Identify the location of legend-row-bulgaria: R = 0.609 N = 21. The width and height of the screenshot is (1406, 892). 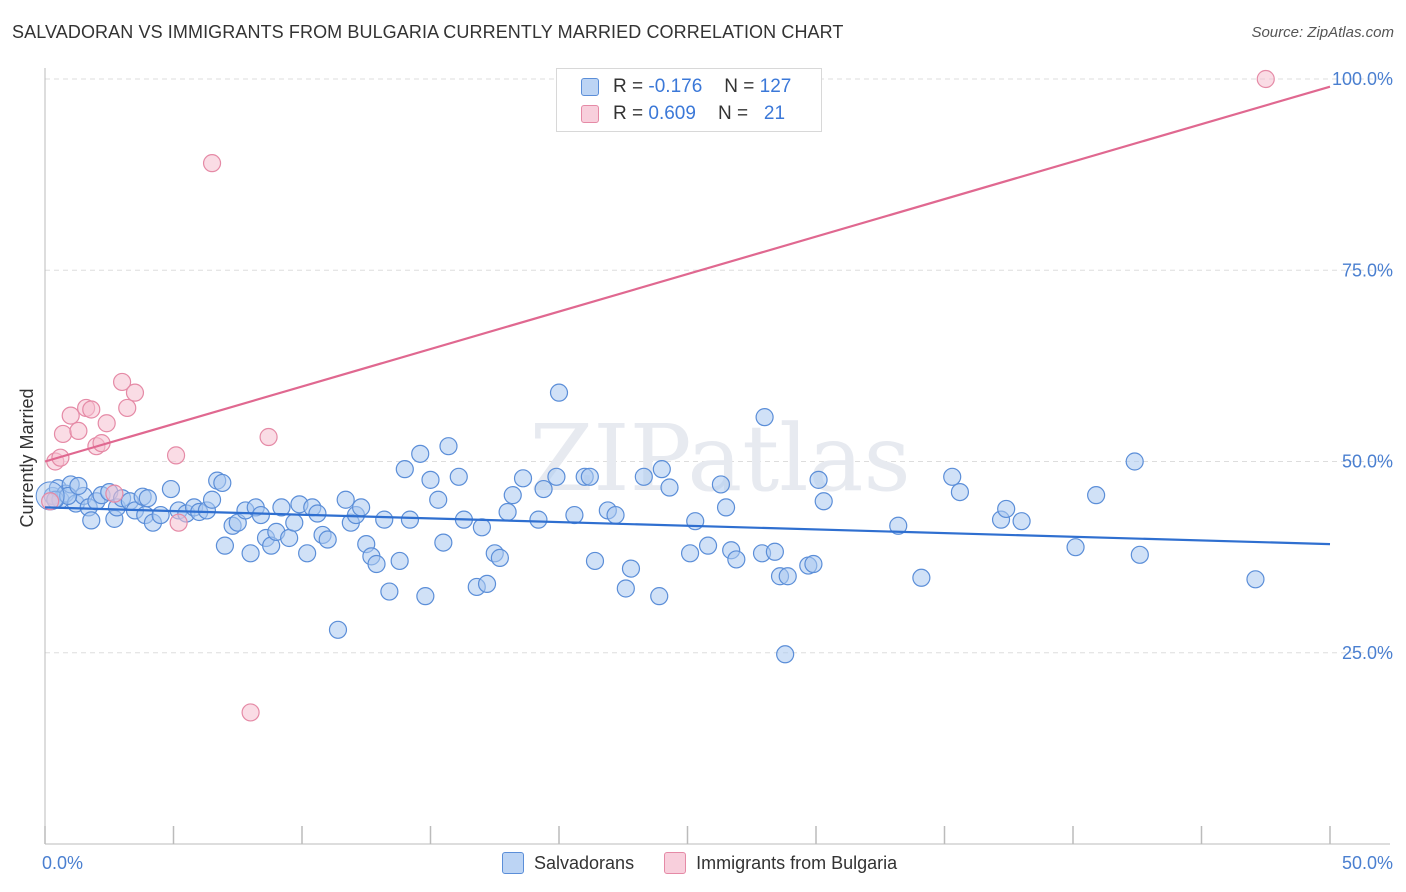
(683, 114).